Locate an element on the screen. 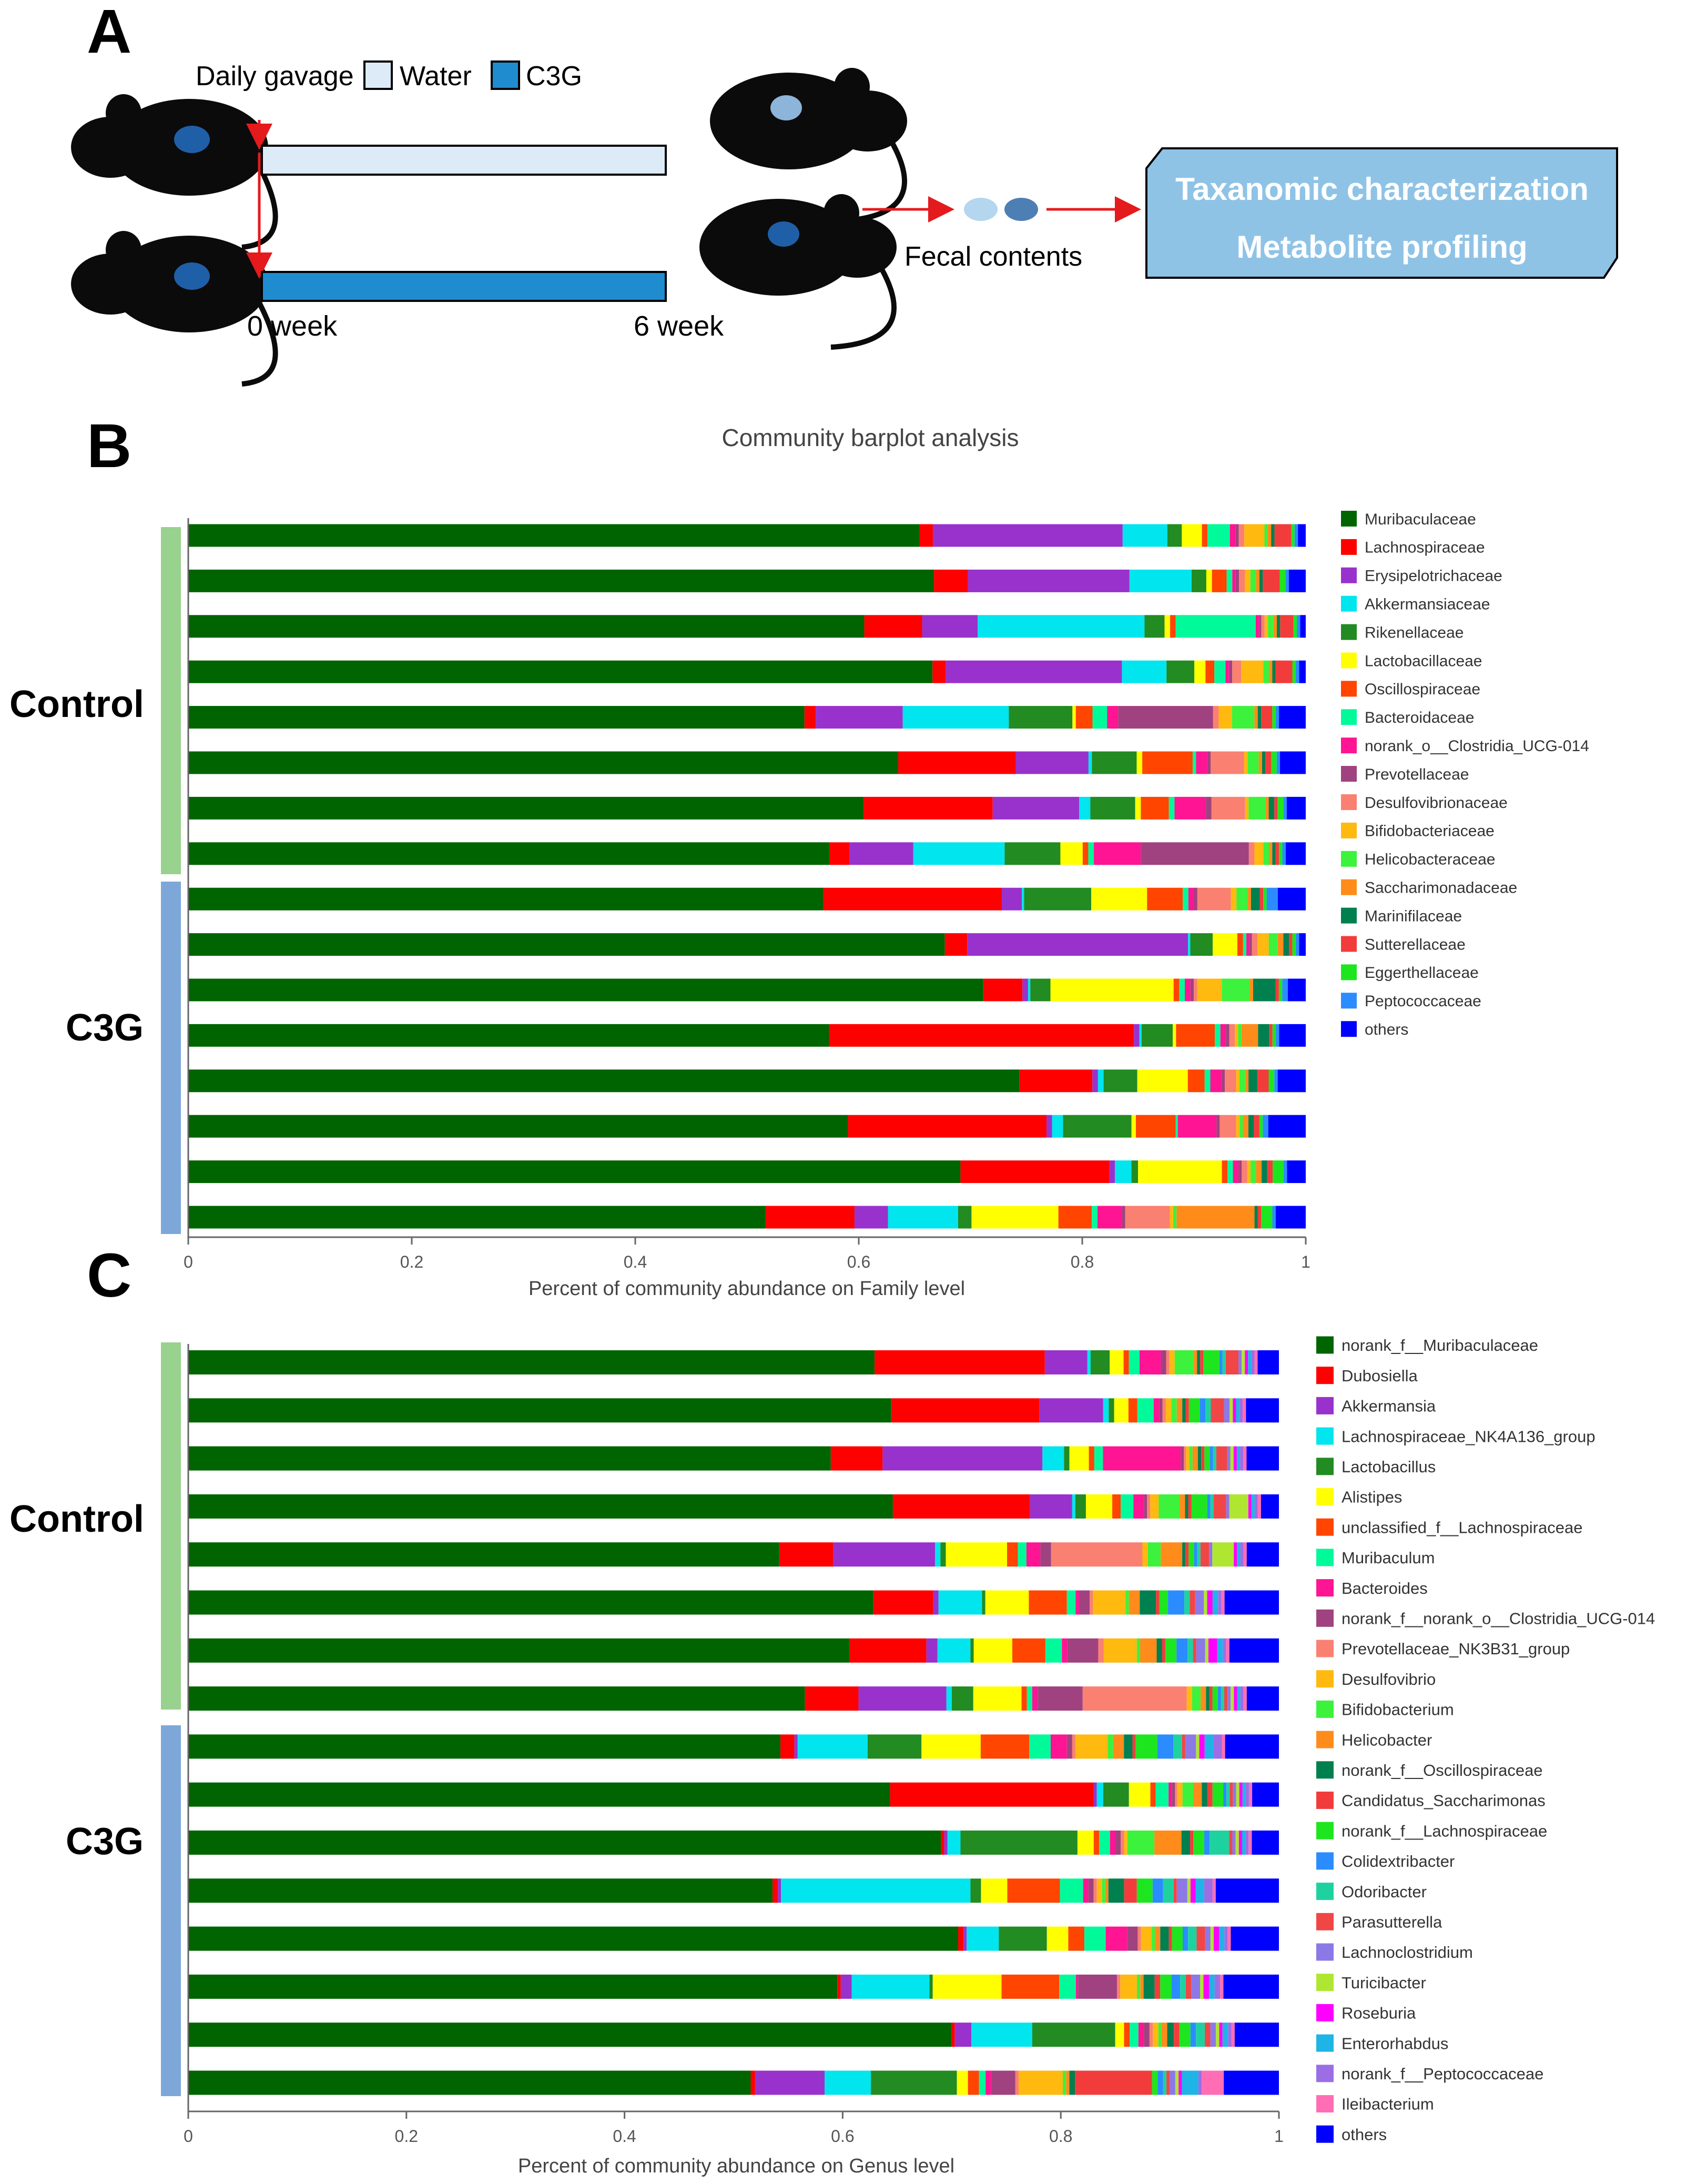 The height and width of the screenshot is (2184, 1697). week-end-label: 6 week is located at coordinates (679, 326).